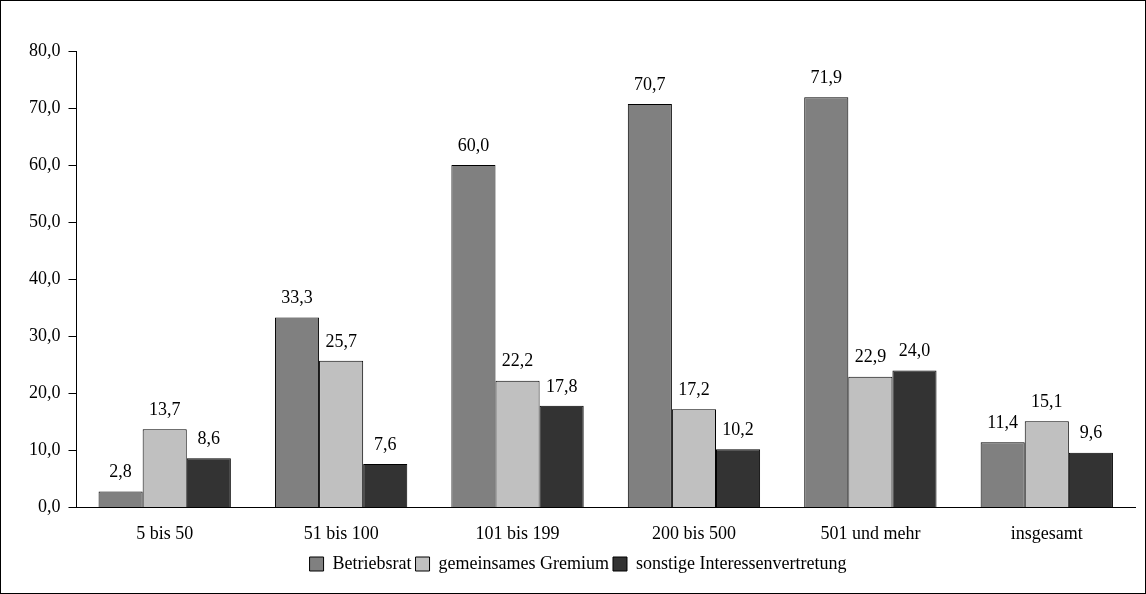 Image resolution: width=1146 pixels, height=594 pixels. Describe the element at coordinates (385, 443) in the screenshot. I see `data-label: 7,6` at that location.